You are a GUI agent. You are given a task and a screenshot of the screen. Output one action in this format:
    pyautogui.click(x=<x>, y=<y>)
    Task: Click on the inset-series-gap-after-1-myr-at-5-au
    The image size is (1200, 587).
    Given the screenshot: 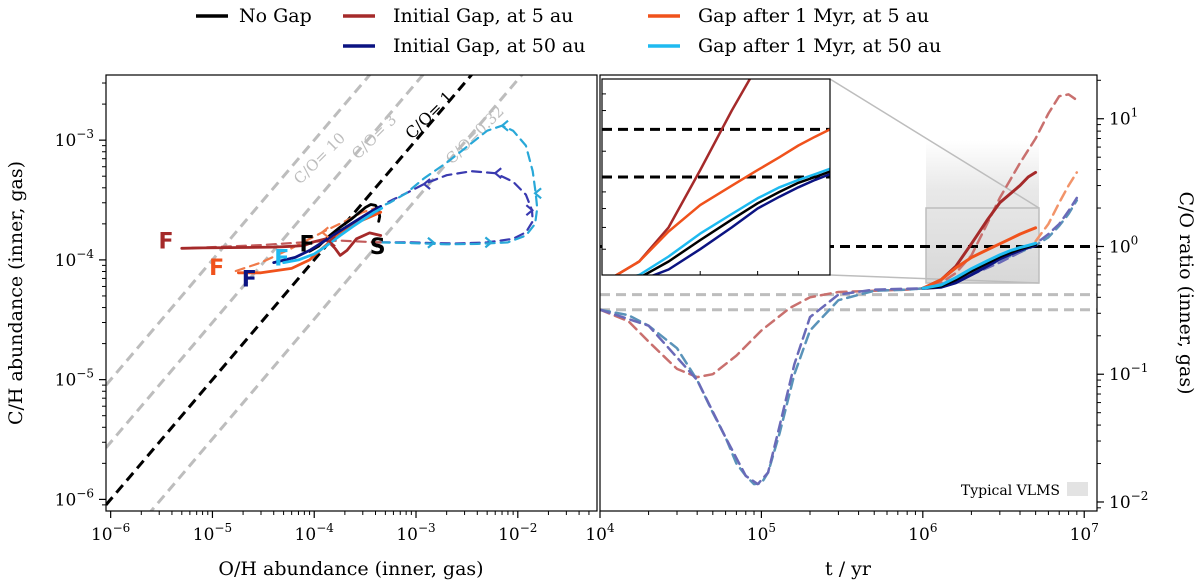 What is the action you would take?
    pyautogui.click(x=722, y=201)
    